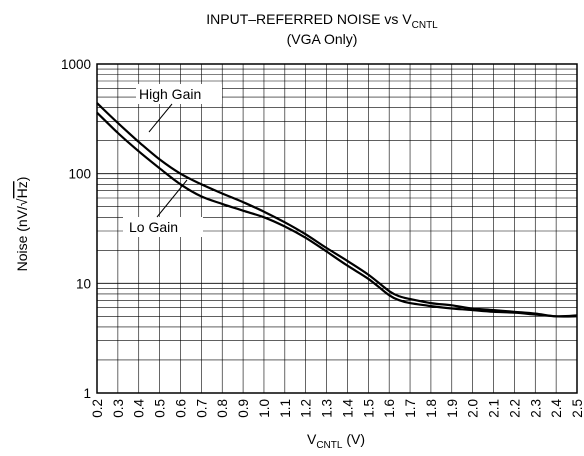 The image size is (584, 456). What do you see at coordinates (514, 408) in the screenshot?
I see `x-tick-label: 2.2` at bounding box center [514, 408].